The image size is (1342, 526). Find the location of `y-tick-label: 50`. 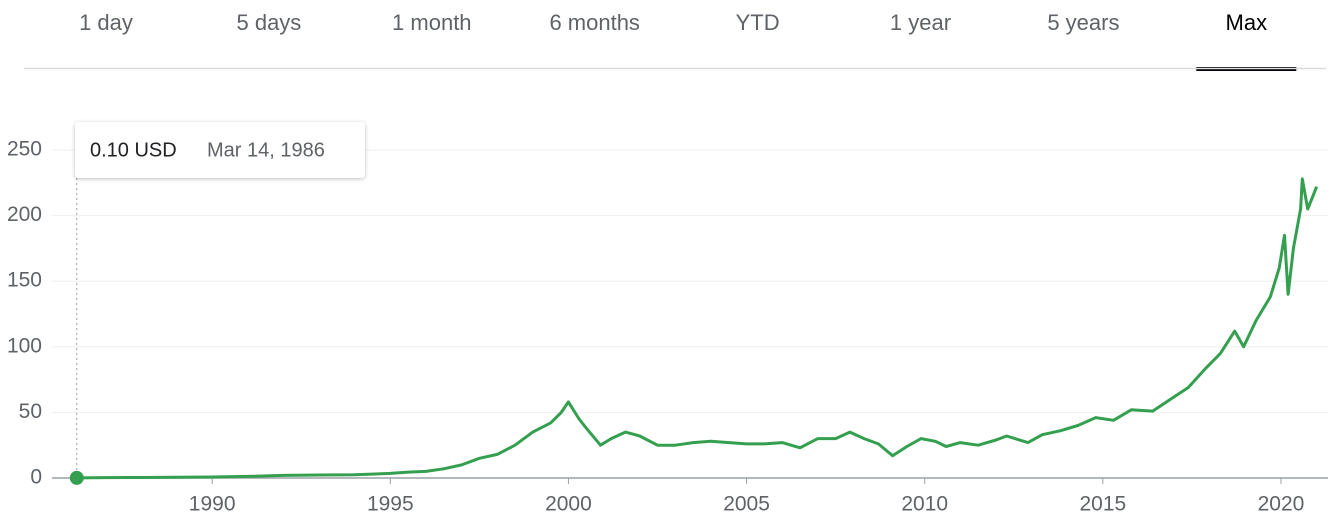

y-tick-label: 50 is located at coordinates (30, 411).